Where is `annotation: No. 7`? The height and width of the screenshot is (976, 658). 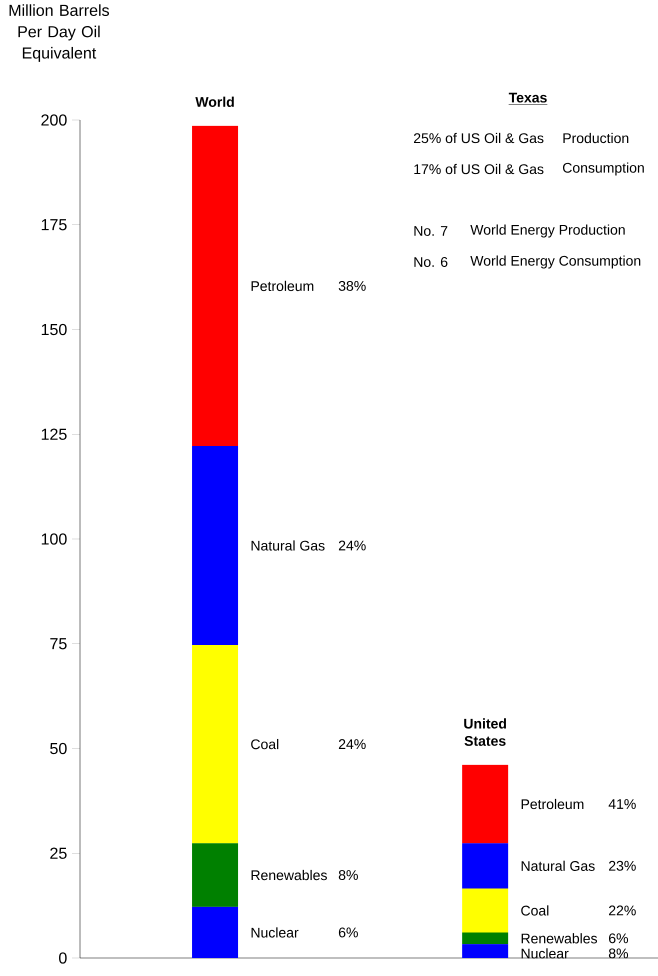
annotation: No. 7 is located at coordinates (431, 231).